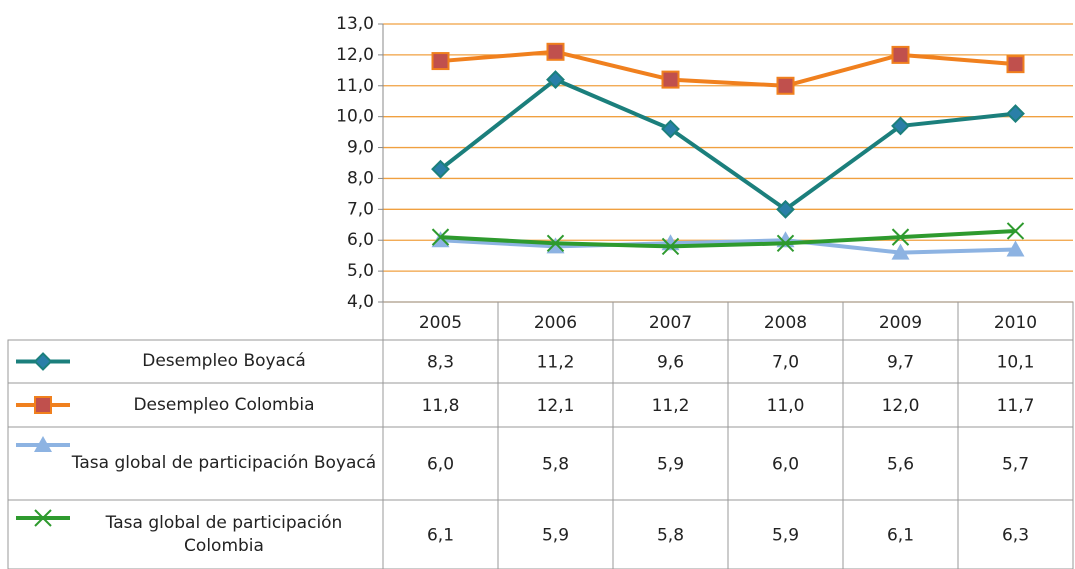  What do you see at coordinates (900, 363) in the screenshot?
I see `data-label: 9,7` at bounding box center [900, 363].